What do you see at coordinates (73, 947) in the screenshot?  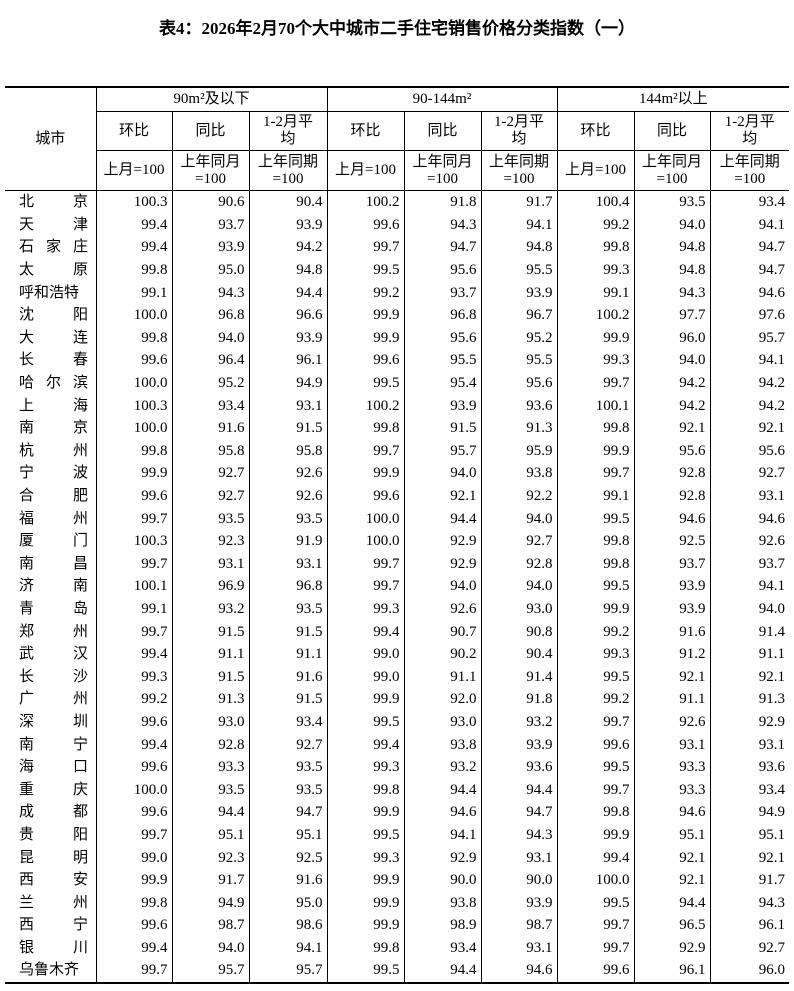 I see `city-name: 银川` at bounding box center [73, 947].